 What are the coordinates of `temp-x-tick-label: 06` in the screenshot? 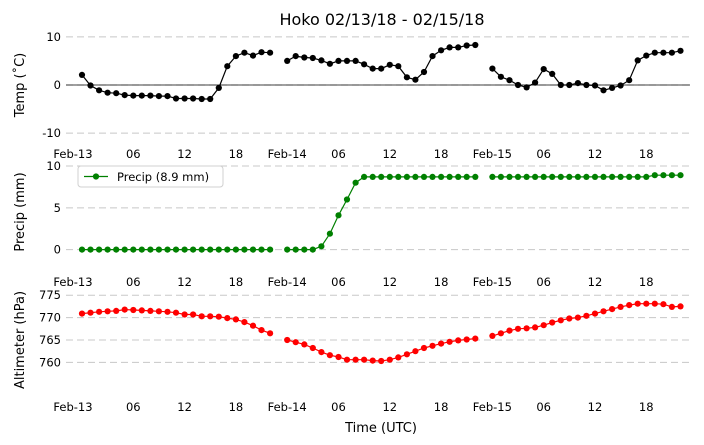 It's located at (543, 154).